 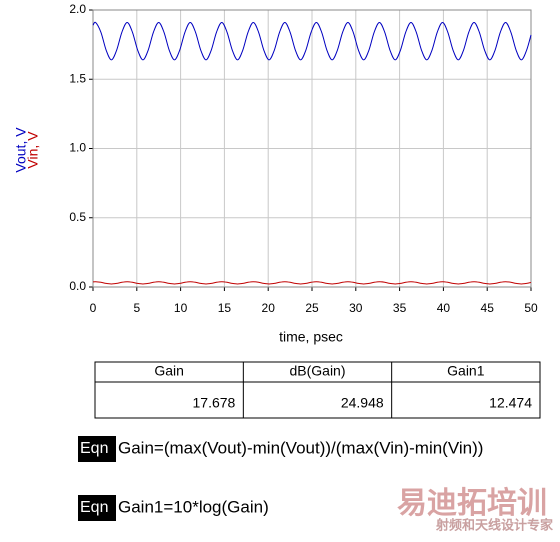 What do you see at coordinates (33, 150) in the screenshot?
I see `y-axis-label: Vin, V` at bounding box center [33, 150].